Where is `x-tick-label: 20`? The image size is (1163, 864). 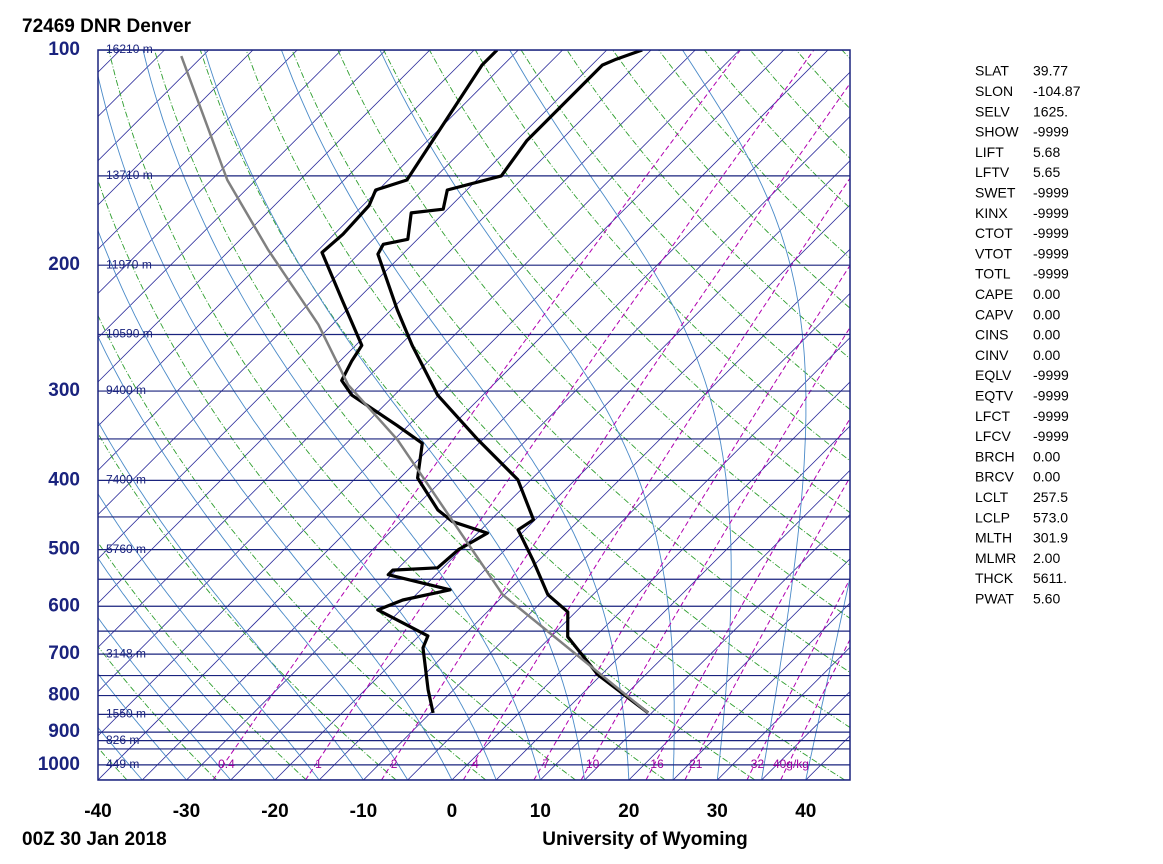
x-tick-label: 20 is located at coordinates (628, 811).